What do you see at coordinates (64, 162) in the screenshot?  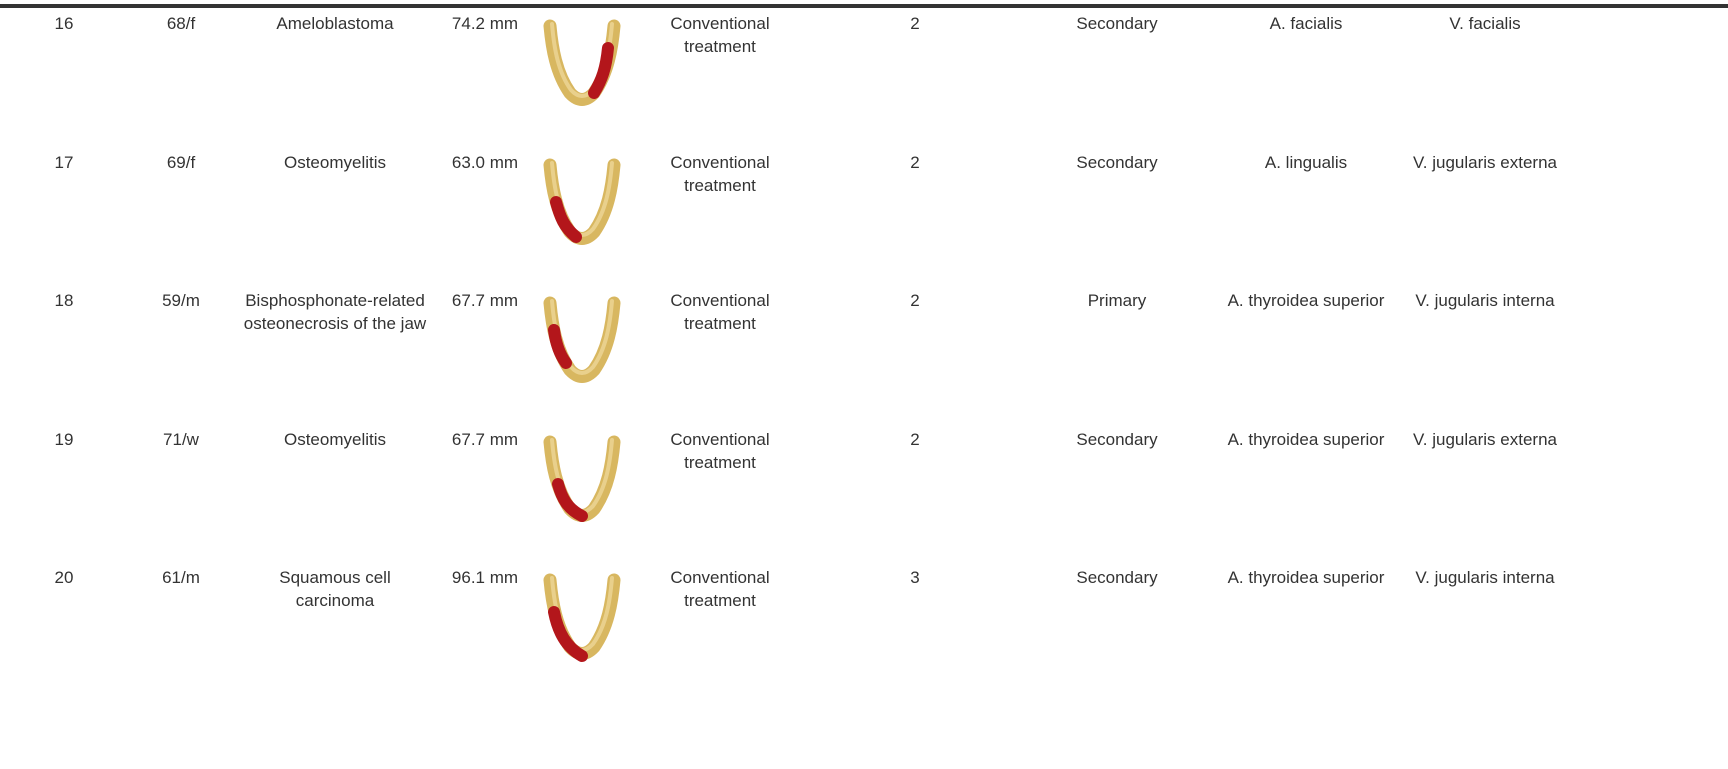 I see `table-cell: 17` at bounding box center [64, 162].